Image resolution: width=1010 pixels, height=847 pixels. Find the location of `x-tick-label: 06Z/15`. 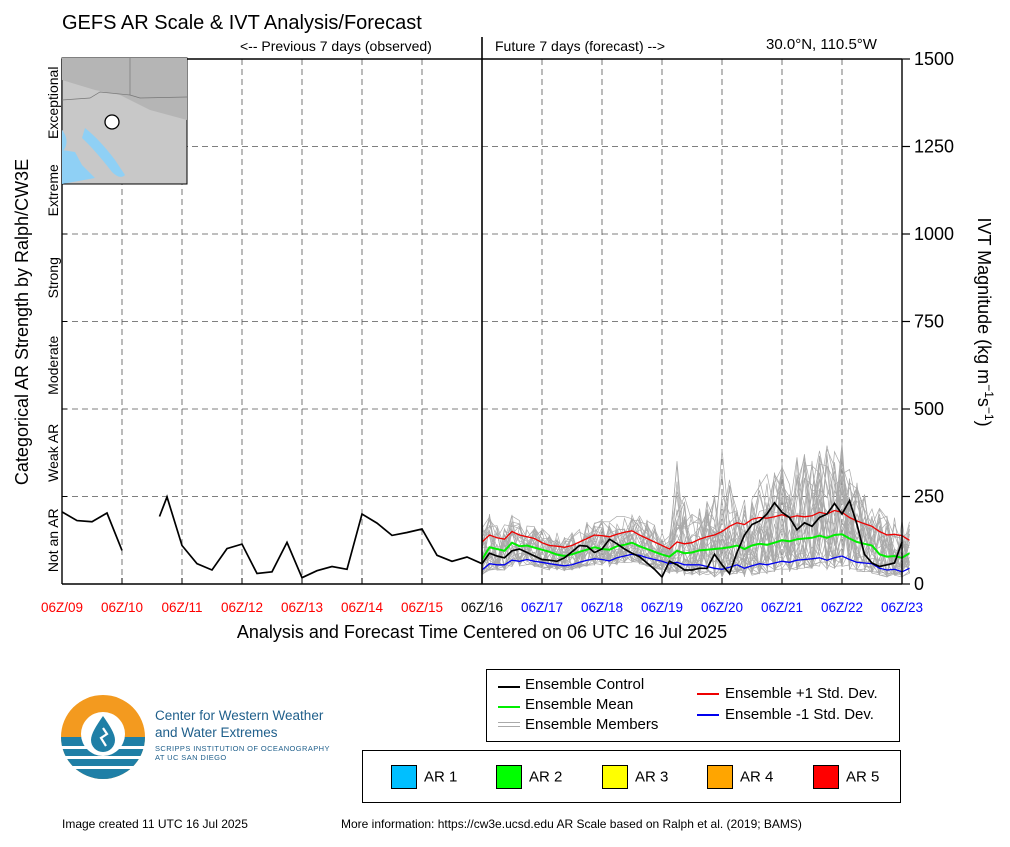

x-tick-label: 06Z/15 is located at coordinates (422, 607).